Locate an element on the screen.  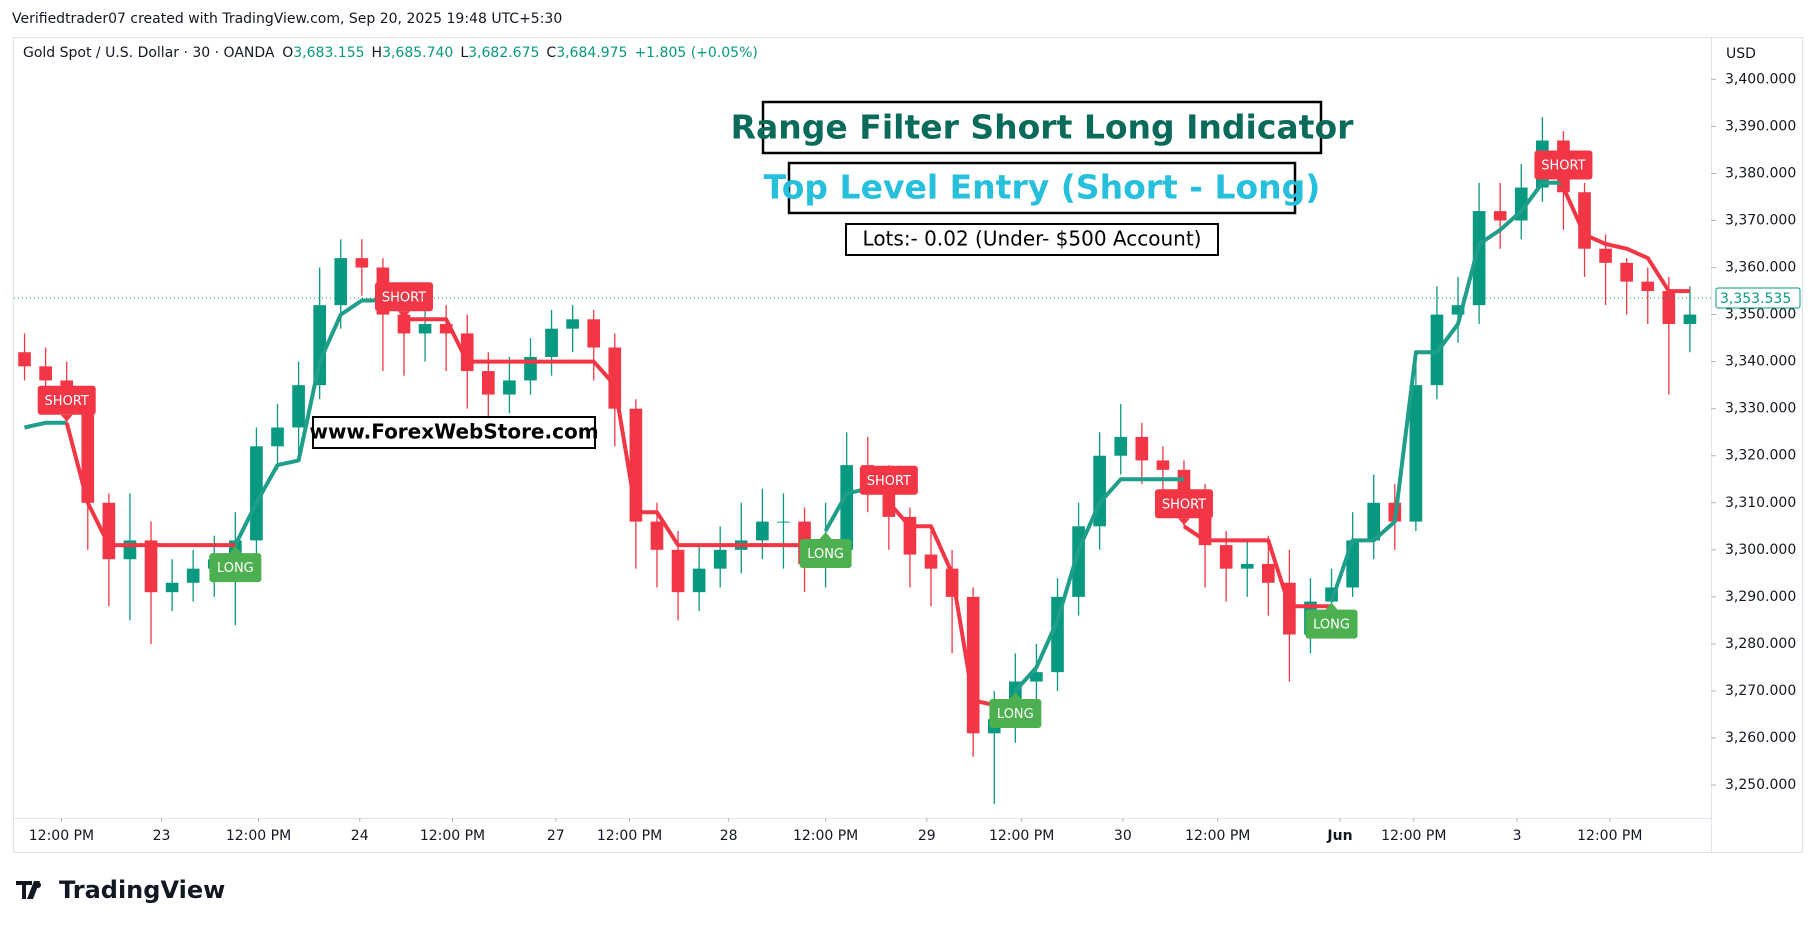
y-tick-label: 3,250.000 is located at coordinates (1760, 785).